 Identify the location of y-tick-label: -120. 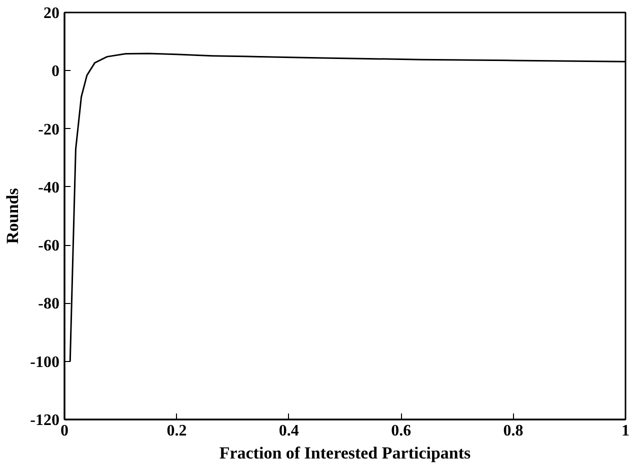
(45, 420).